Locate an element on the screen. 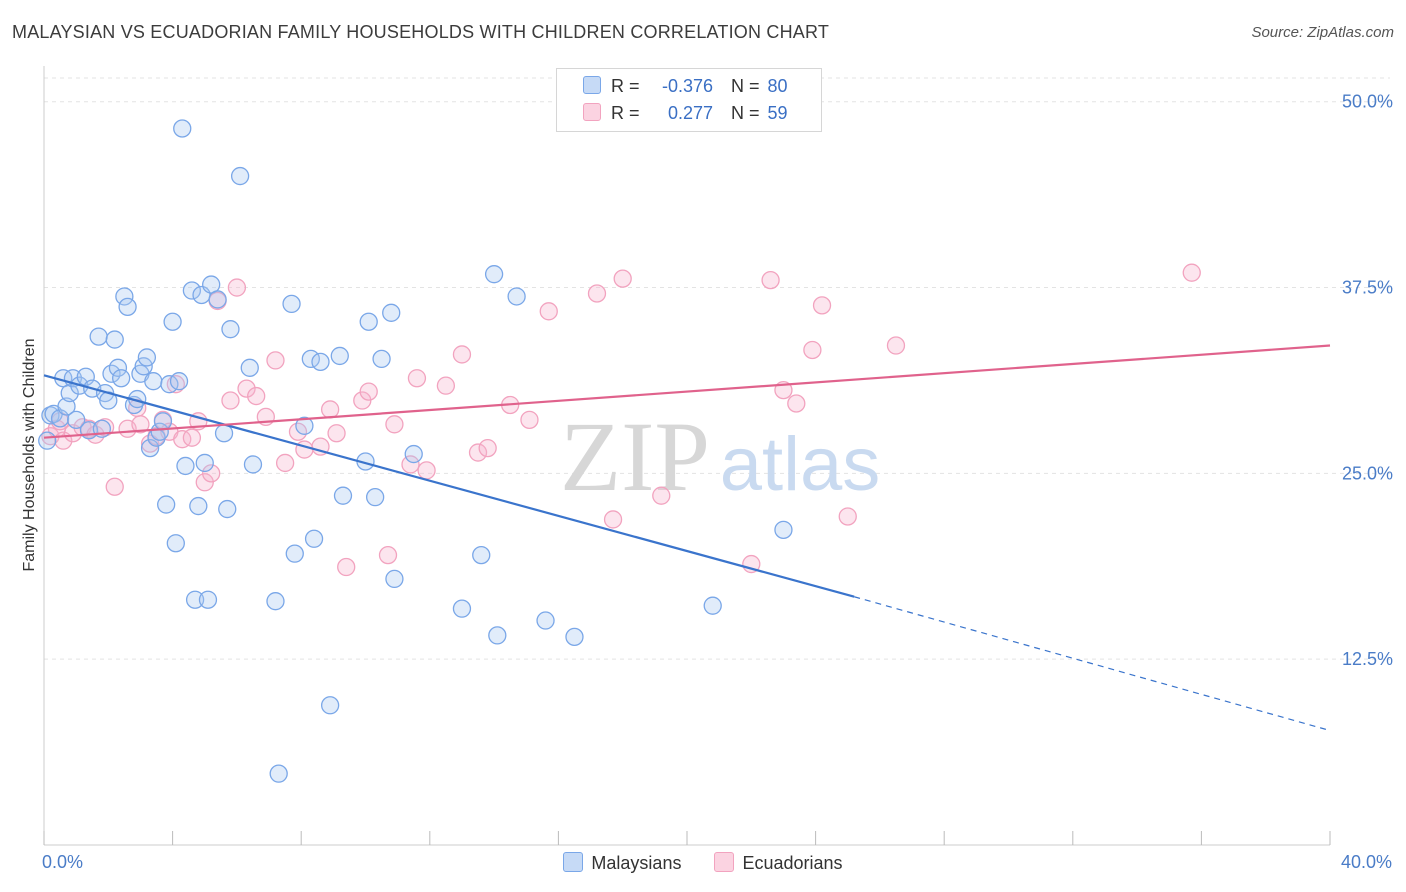 This screenshot has width=1406, height=892. legend-row-malaysians: R = -0.376 N = 80 is located at coordinates (685, 86).